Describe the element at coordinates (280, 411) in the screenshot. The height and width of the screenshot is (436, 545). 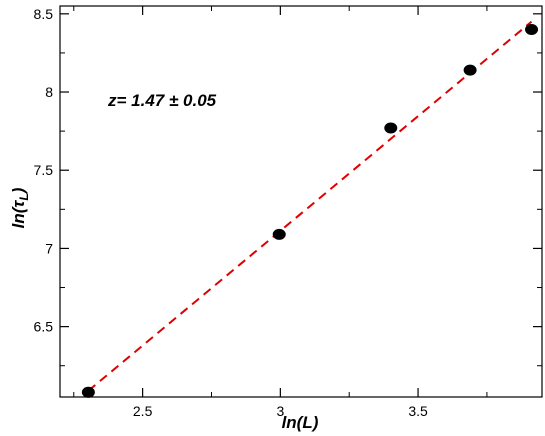
I see `x-tick-label: 3` at that location.